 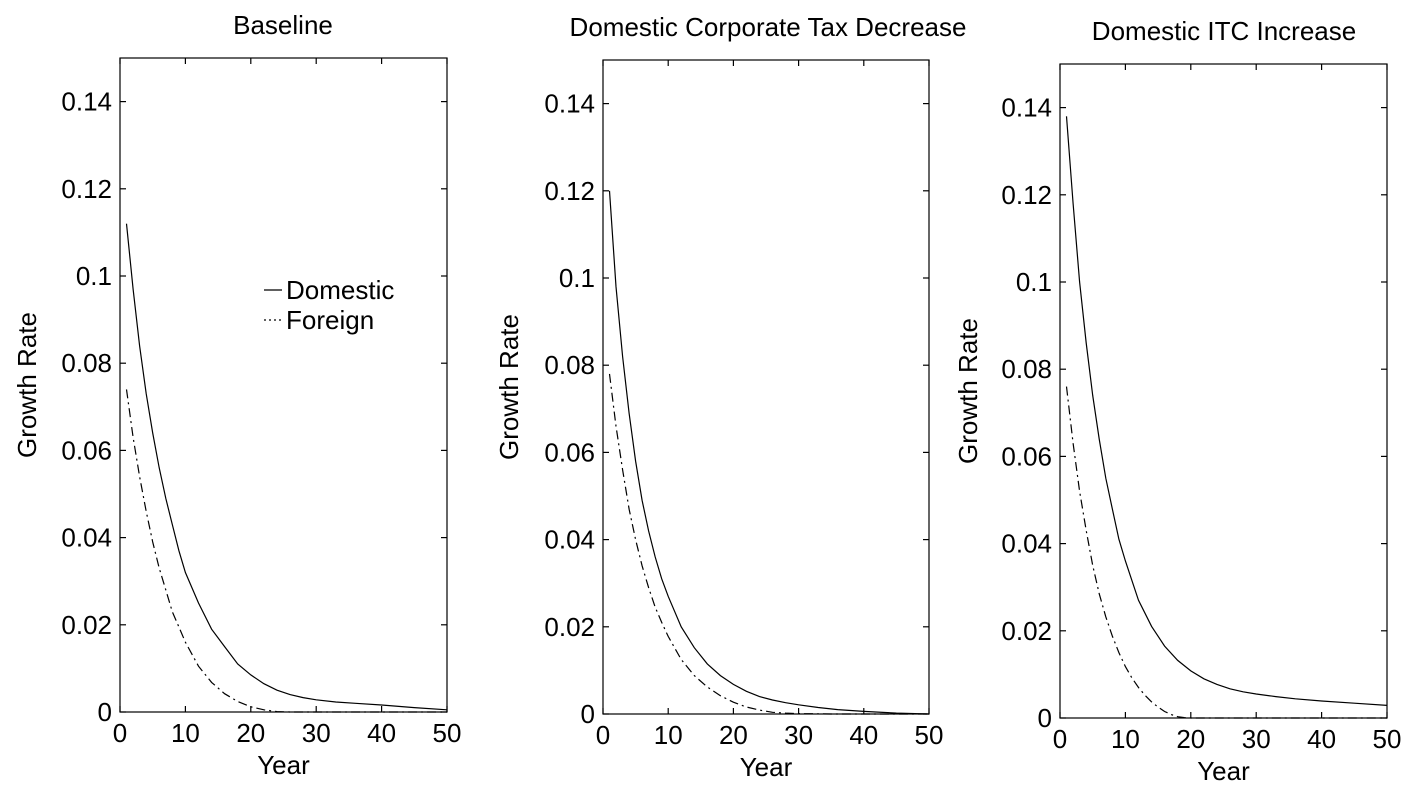 I want to click on legend-label: Foreign, so click(x=330, y=320).